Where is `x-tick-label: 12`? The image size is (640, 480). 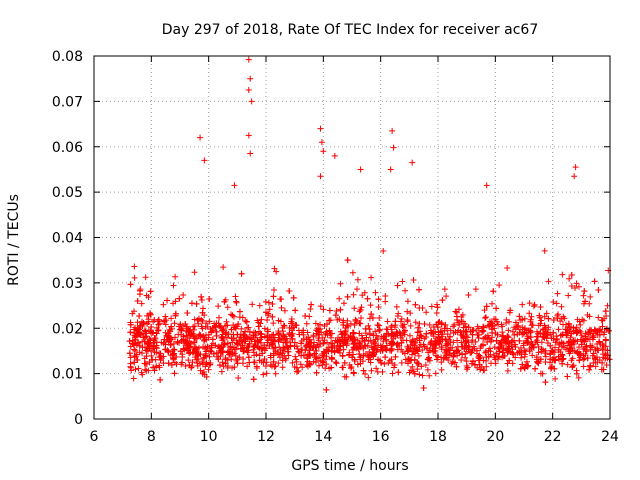
x-tick-label: 12 is located at coordinates (266, 437).